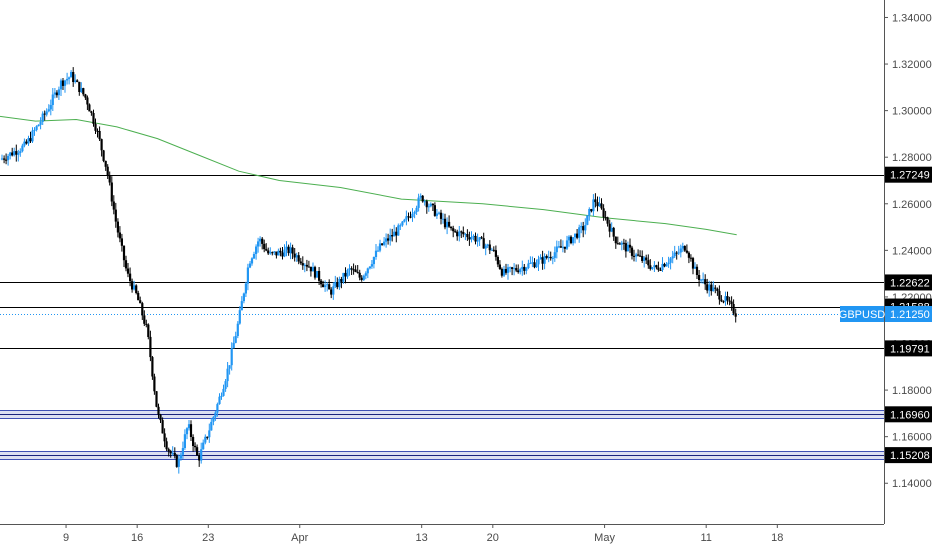 This screenshot has height=550, width=932. I want to click on time-axis: 9 16 23 Apr 13 20 May 11 18, so click(423, 534).